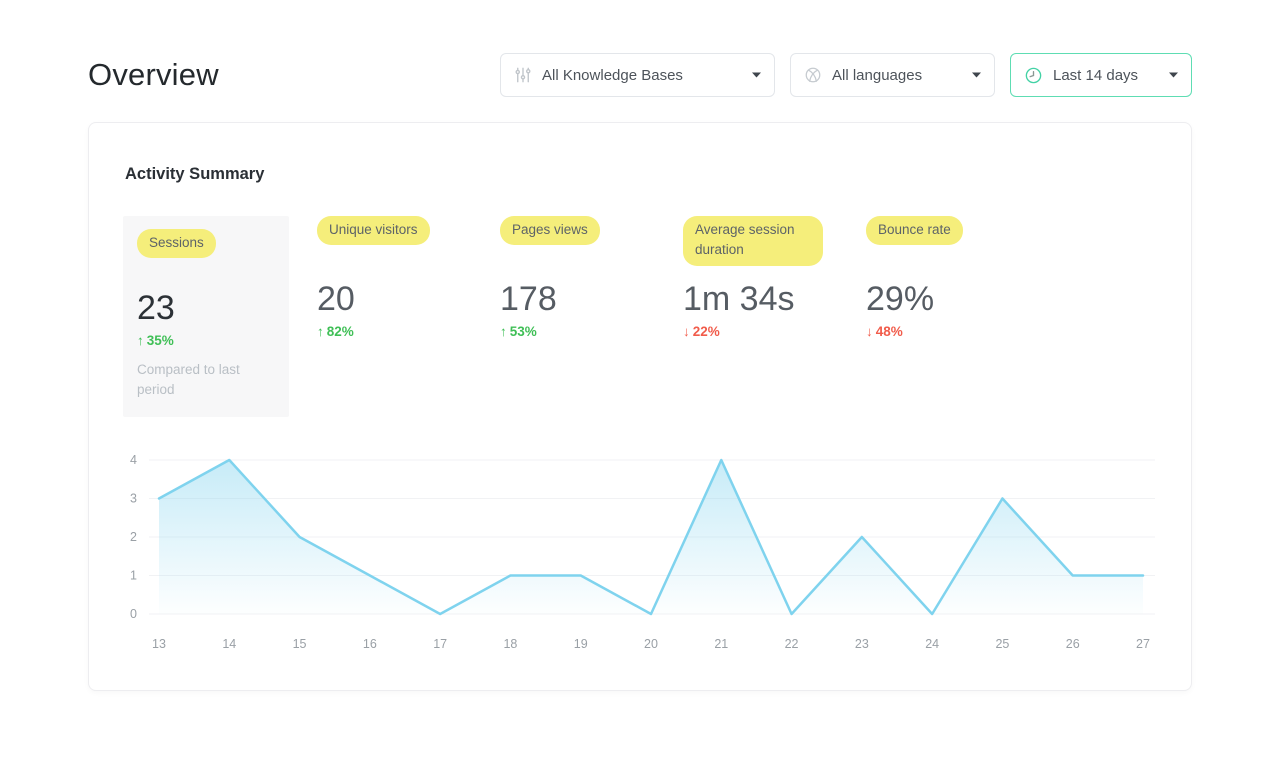 This screenshot has width=1280, height=772. Describe the element at coordinates (1143, 644) in the screenshot. I see `svg-text: 27` at that location.